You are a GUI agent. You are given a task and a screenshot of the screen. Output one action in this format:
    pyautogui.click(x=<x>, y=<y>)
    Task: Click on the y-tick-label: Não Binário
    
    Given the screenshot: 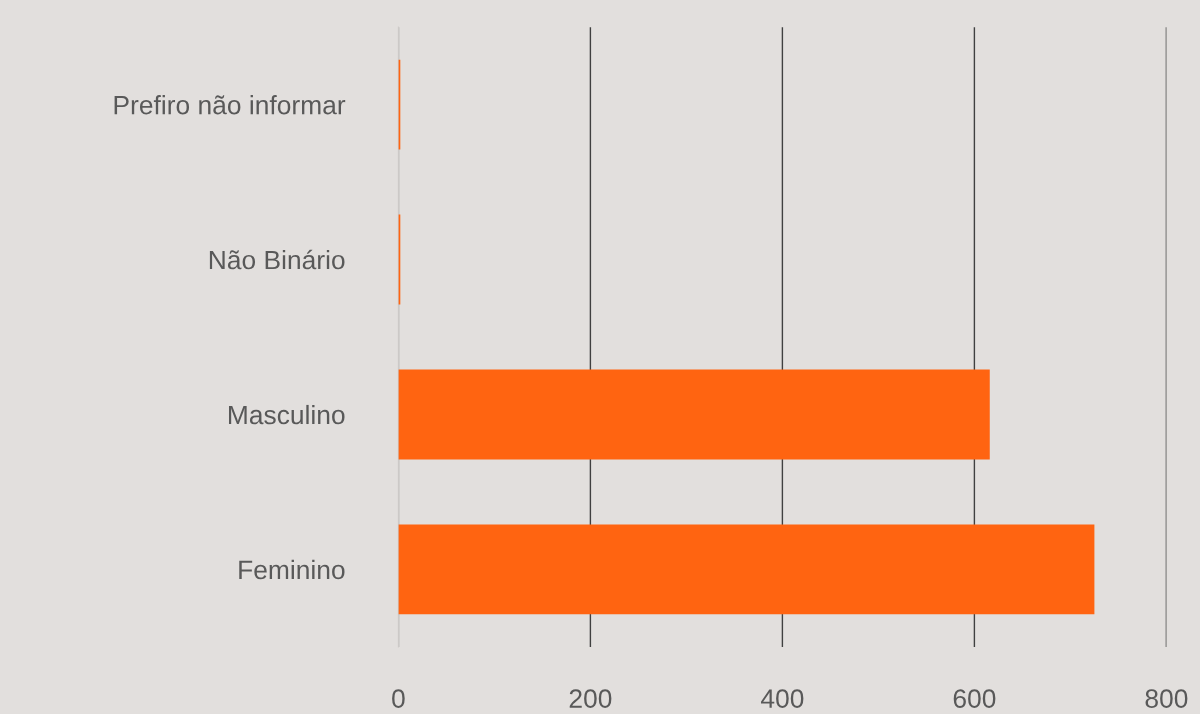 What is the action you would take?
    pyautogui.click(x=277, y=259)
    